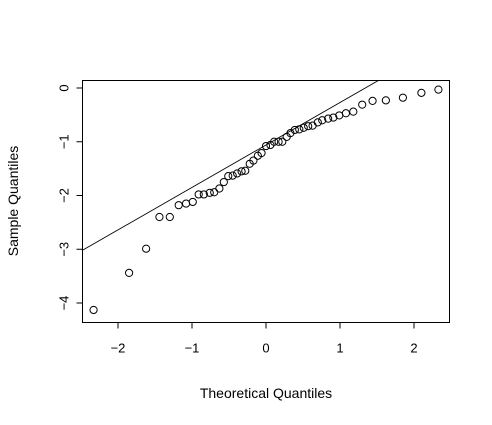  Describe the element at coordinates (64, 141) in the screenshot. I see `y-tick-label: −1` at that location.